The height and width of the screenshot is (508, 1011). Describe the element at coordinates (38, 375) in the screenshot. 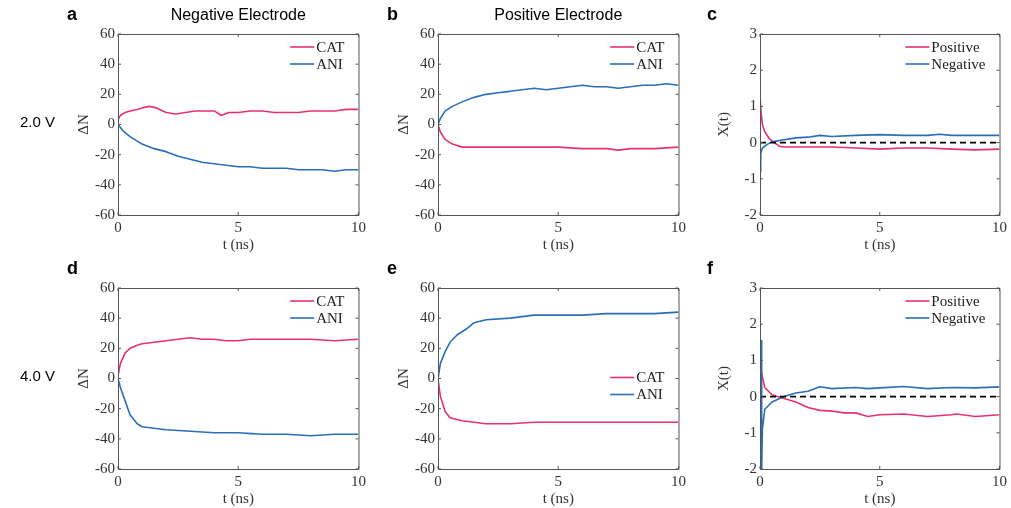

I see `text: 4.0 V` at that location.